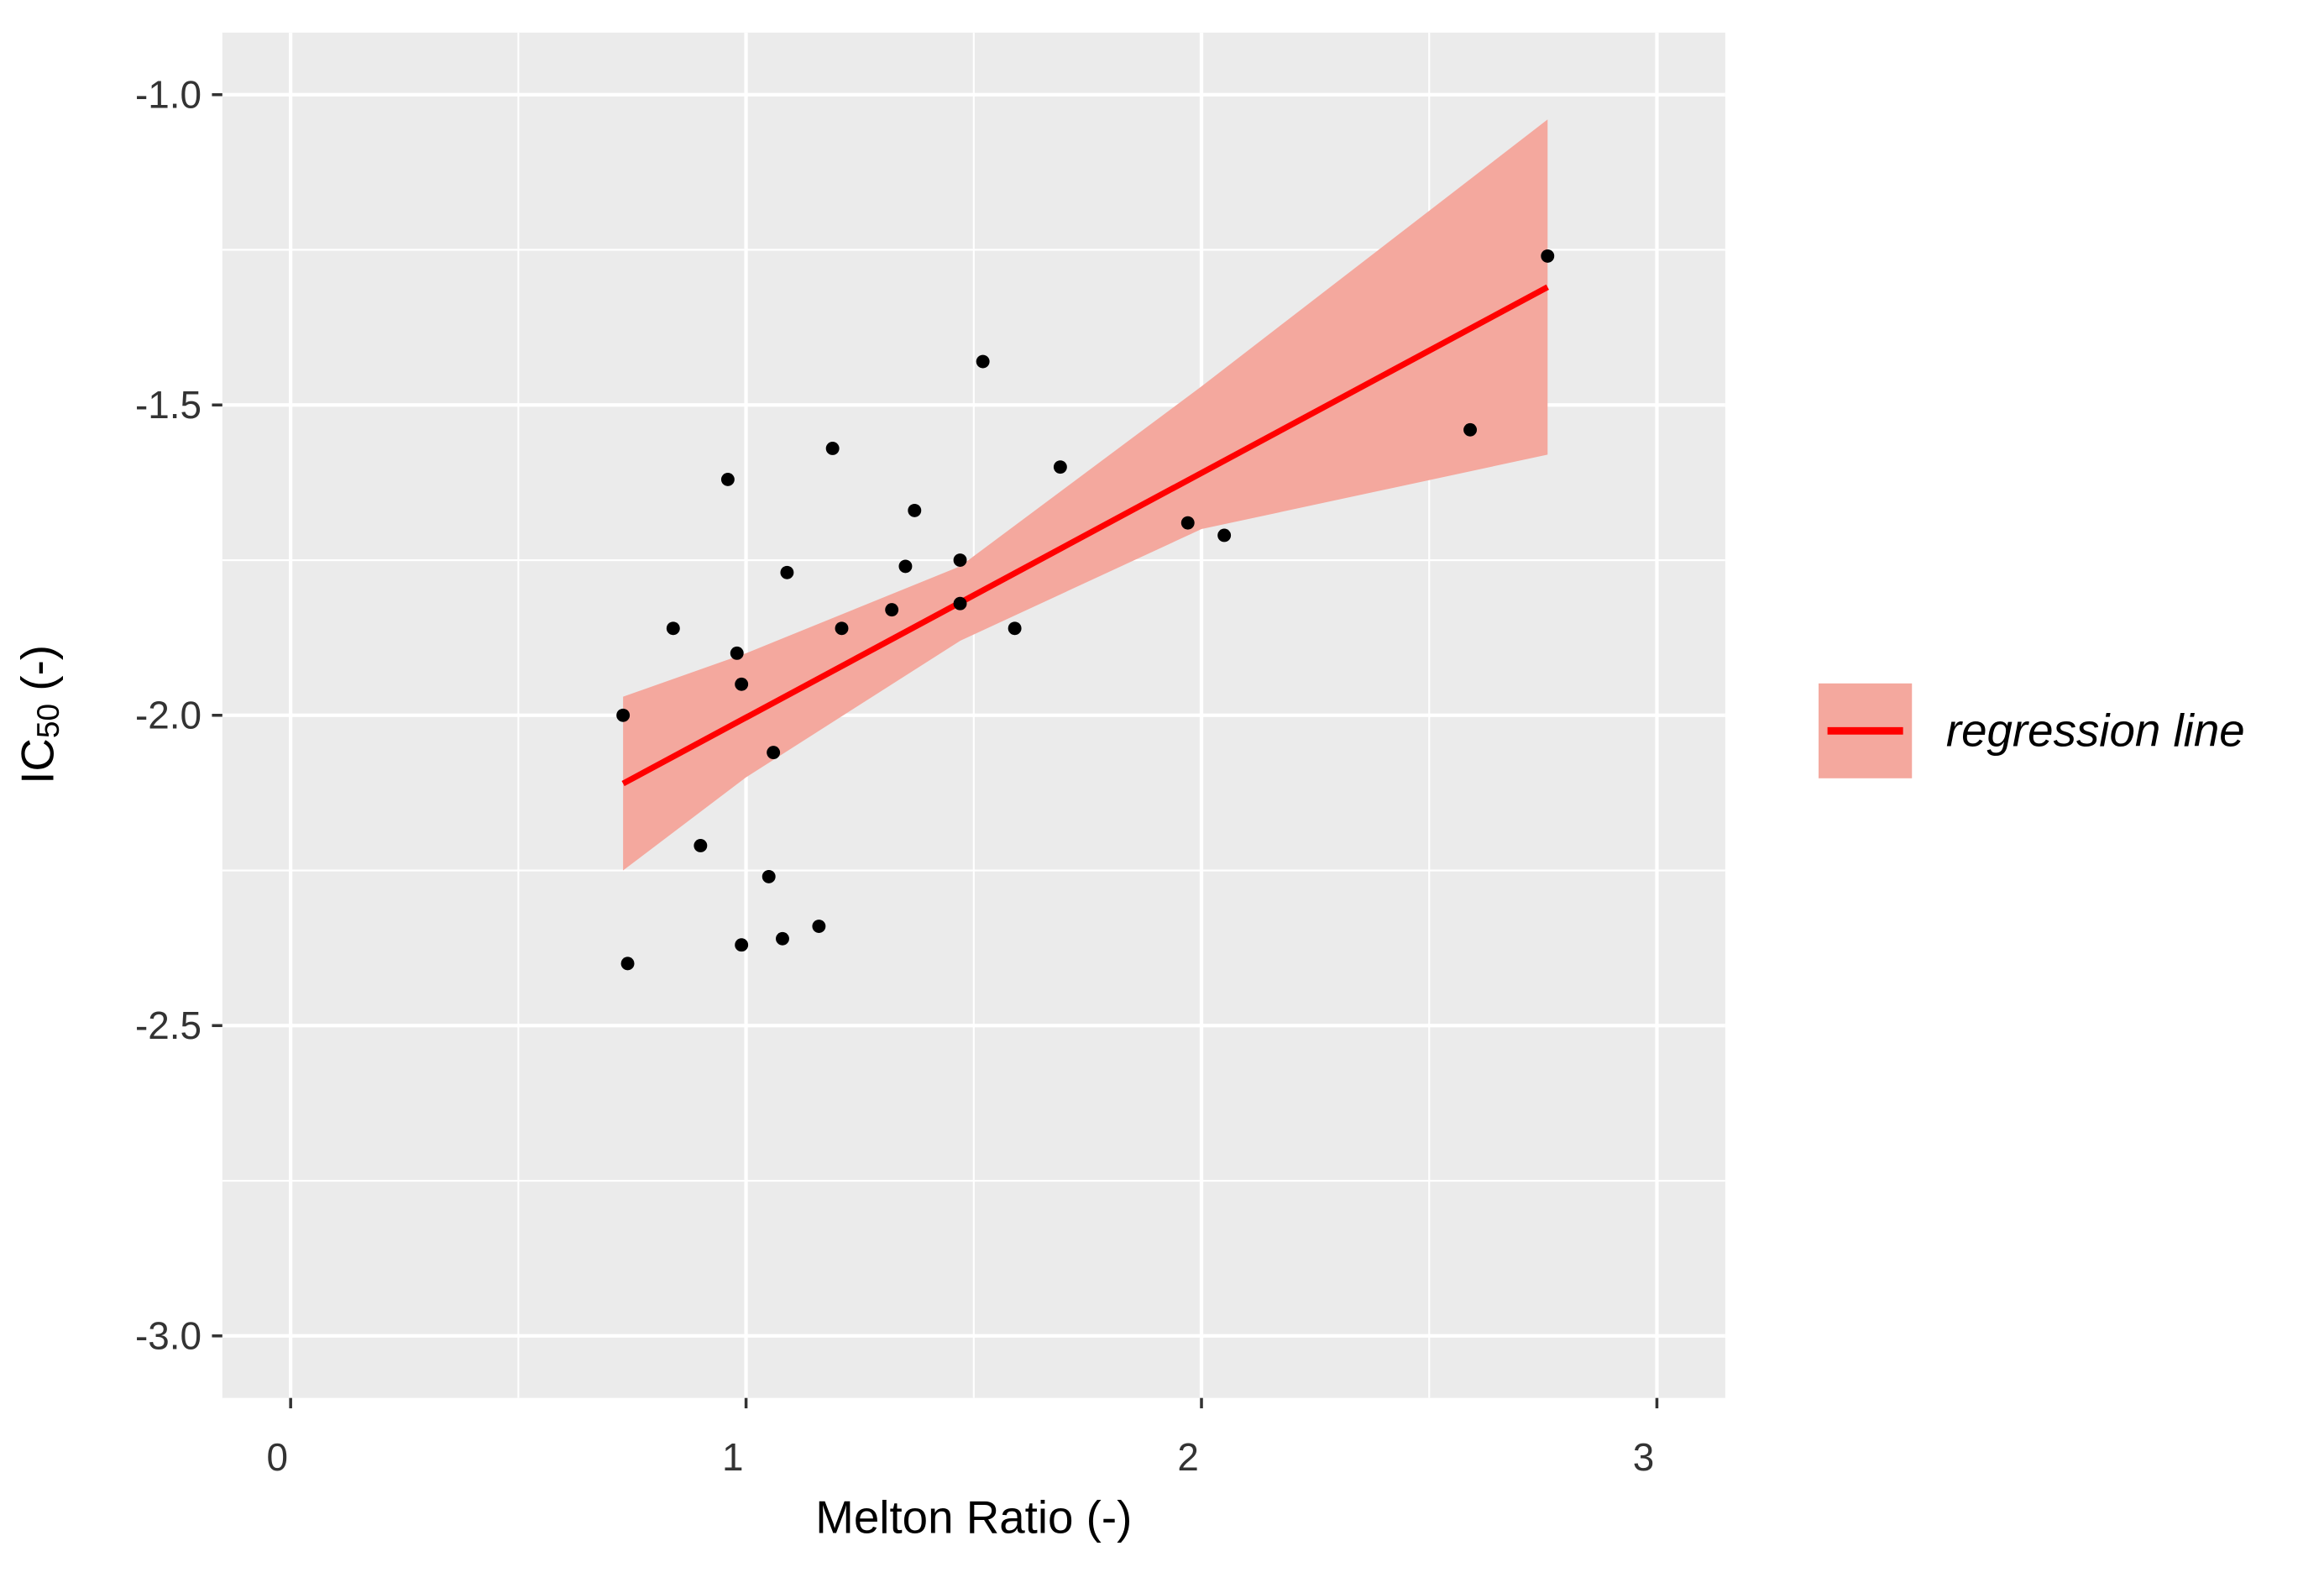 The width and height of the screenshot is (2324, 1588). What do you see at coordinates (38, 674) in the screenshot?
I see `y-title-part: (-)` at bounding box center [38, 674].